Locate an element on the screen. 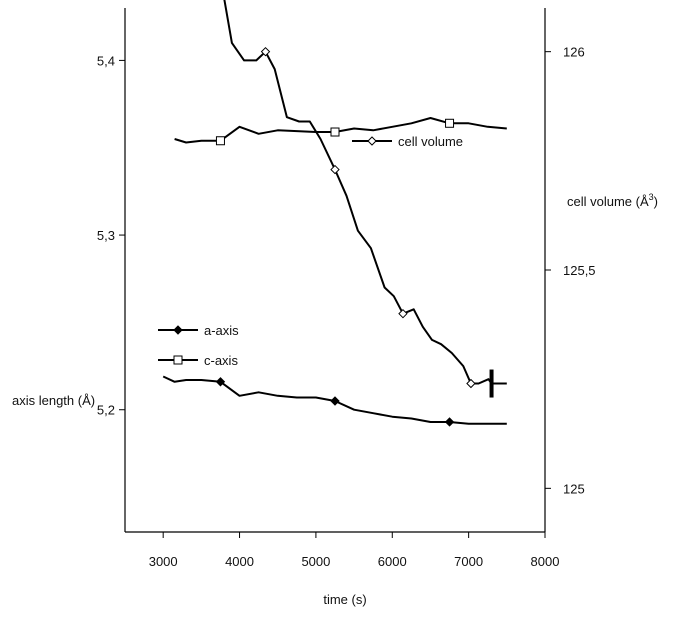  x-tick-label: 7000 is located at coordinates (468, 561).